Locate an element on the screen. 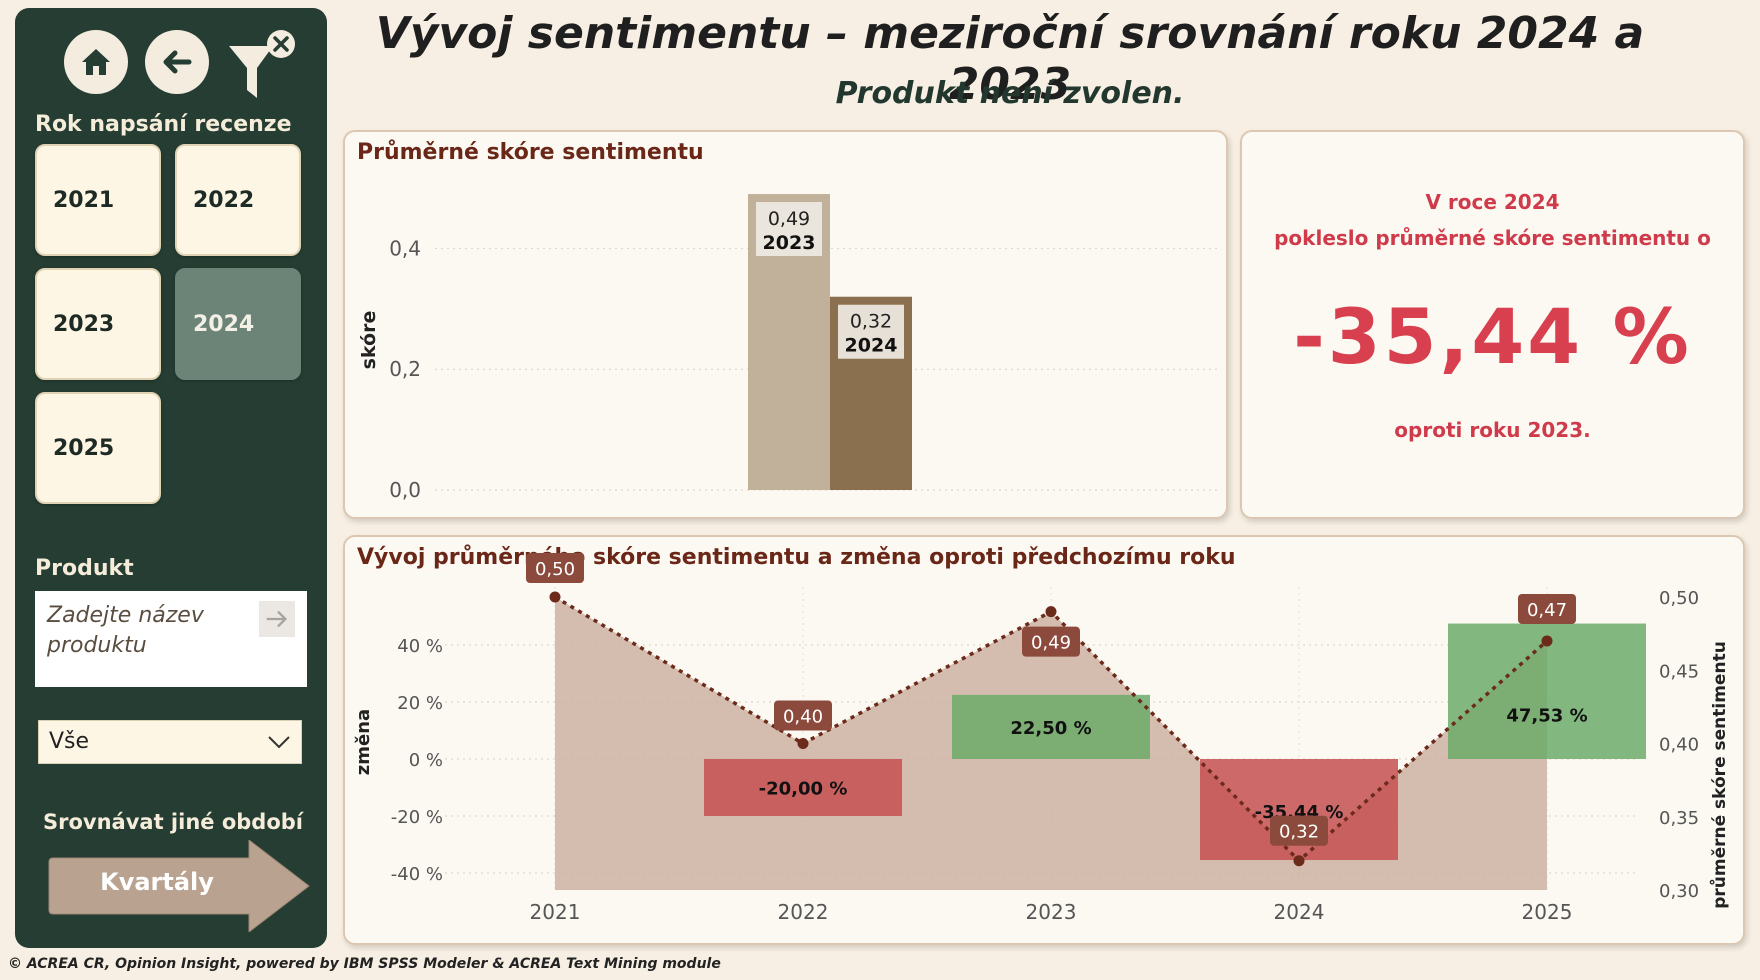 Image resolution: width=1760 pixels, height=980 pixels. combo-x-tick: 2023 is located at coordinates (1051, 912).